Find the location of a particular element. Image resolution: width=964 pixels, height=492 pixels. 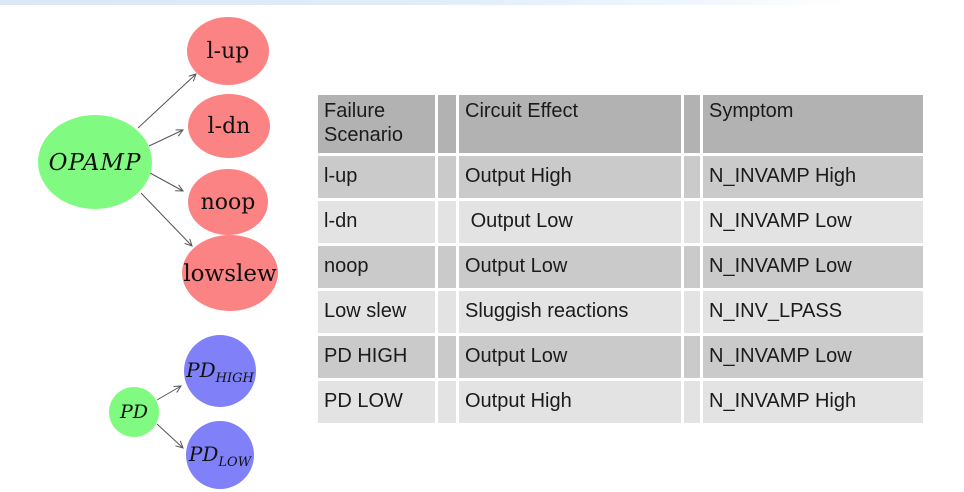

node-opamp: OPAMP is located at coordinates (95, 162).